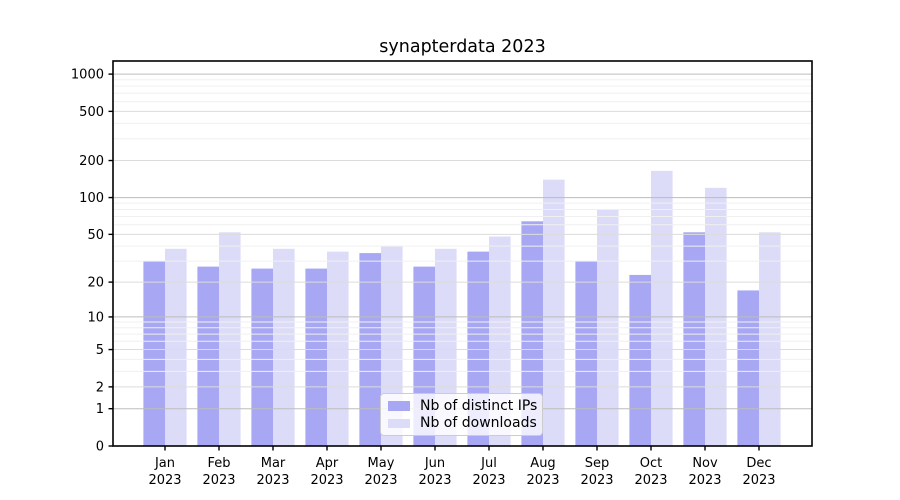 This screenshot has width=900, height=500. I want to click on x-tick-label: Jan 2023, so click(164, 472).